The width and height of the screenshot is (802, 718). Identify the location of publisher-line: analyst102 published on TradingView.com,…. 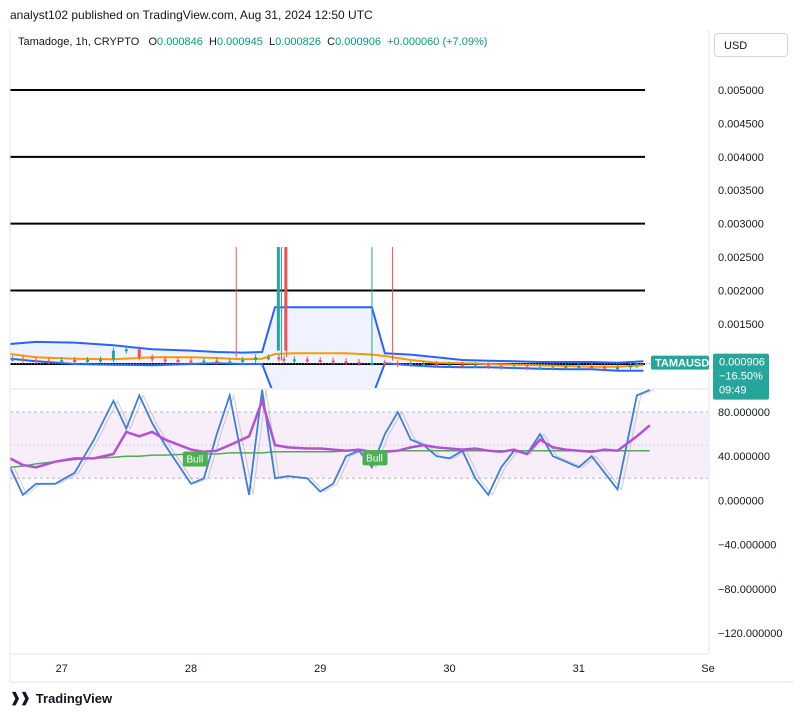
(191, 15).